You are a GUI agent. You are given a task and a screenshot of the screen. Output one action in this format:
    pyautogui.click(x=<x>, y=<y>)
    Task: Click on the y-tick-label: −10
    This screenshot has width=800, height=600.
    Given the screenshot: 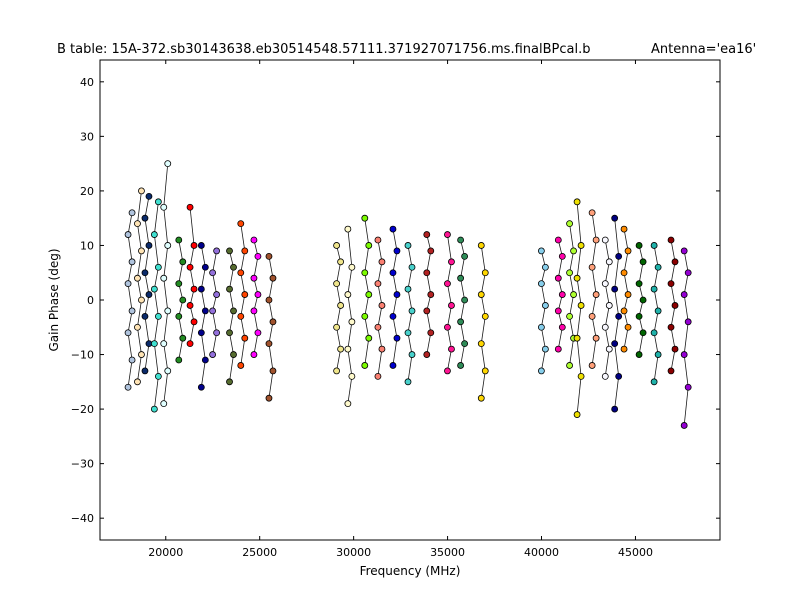 What is the action you would take?
    pyautogui.click(x=82, y=355)
    